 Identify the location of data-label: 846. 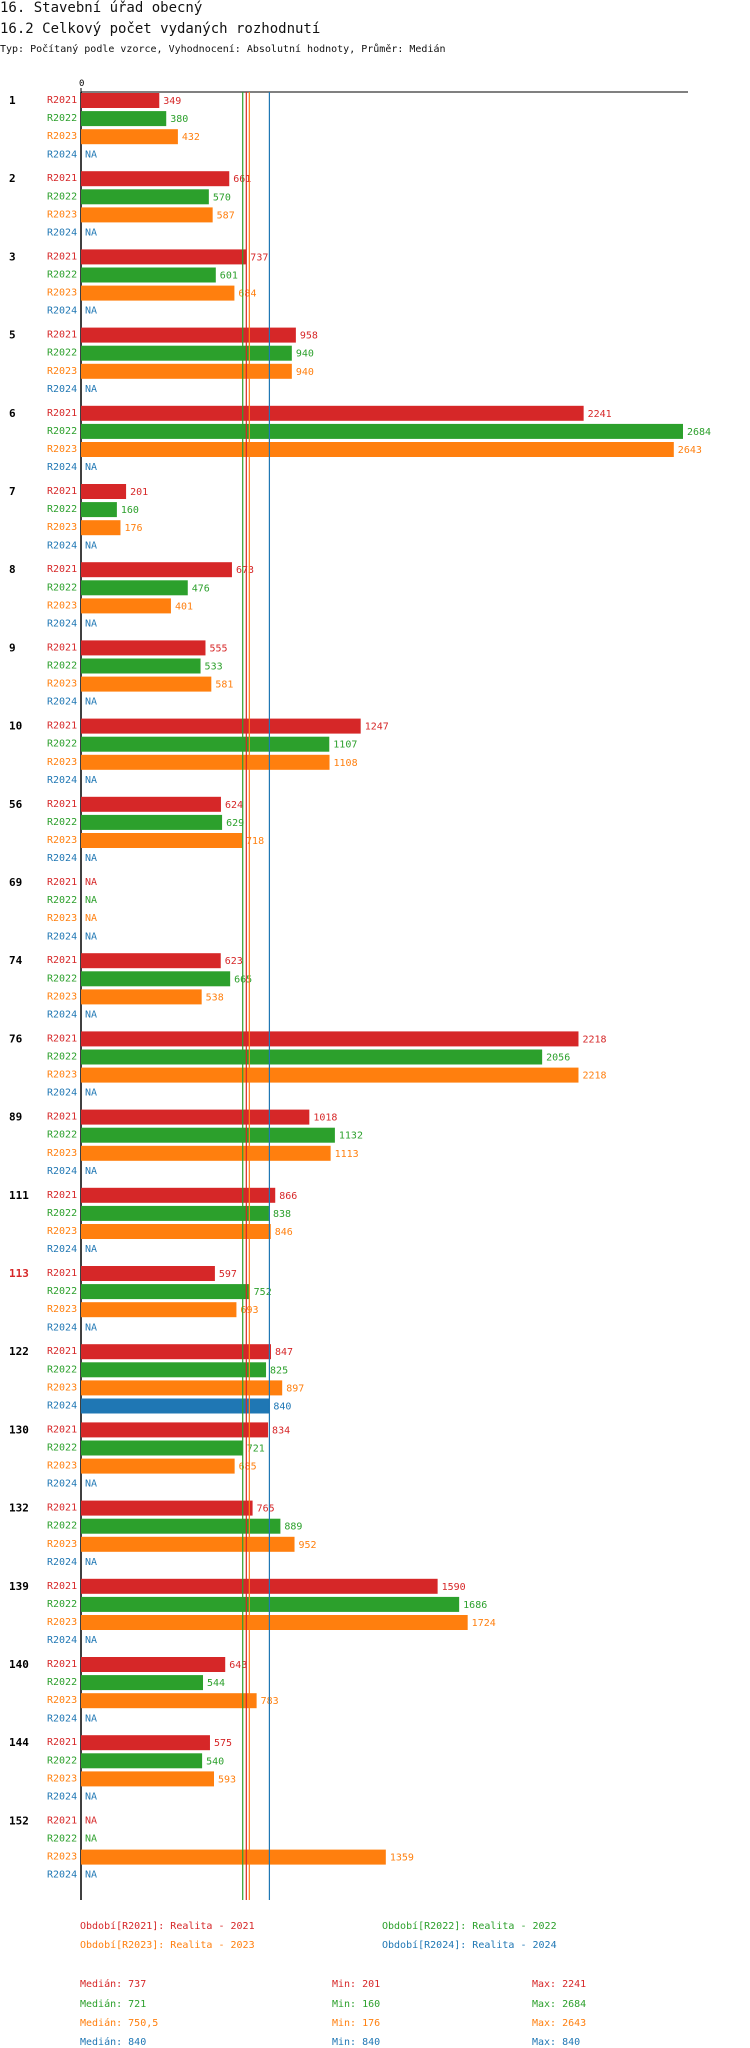
(284, 1232).